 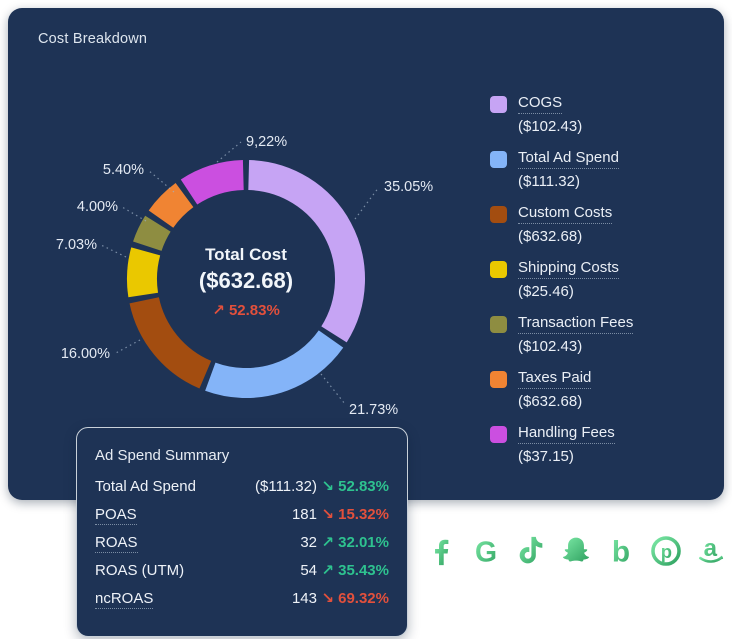 What do you see at coordinates (333, 389) in the screenshot?
I see `leader-line-total-ad-spend` at bounding box center [333, 389].